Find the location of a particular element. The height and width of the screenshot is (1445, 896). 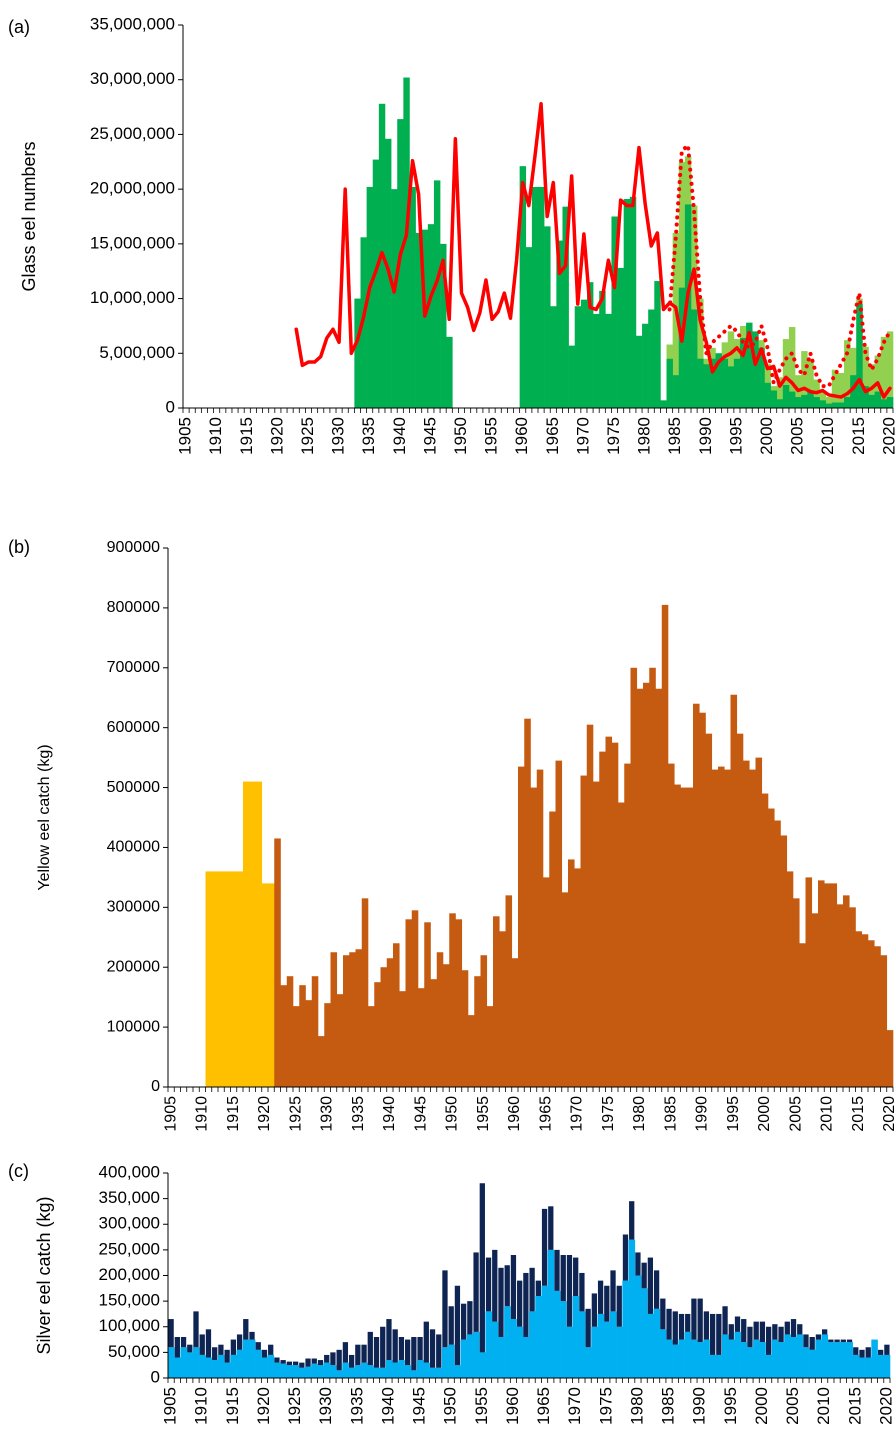

y-tick-label: 150,000 is located at coordinates (129, 1300).